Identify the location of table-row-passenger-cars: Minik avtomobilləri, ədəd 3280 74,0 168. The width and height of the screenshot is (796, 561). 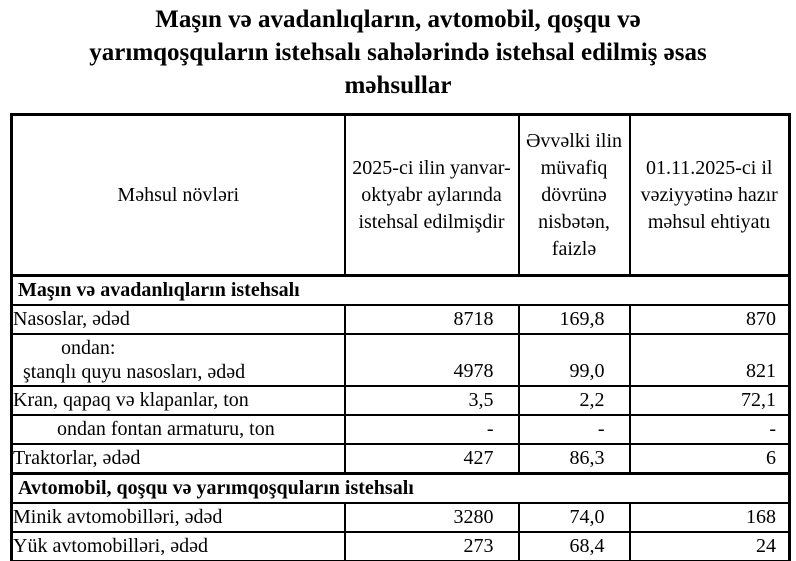
(400, 517).